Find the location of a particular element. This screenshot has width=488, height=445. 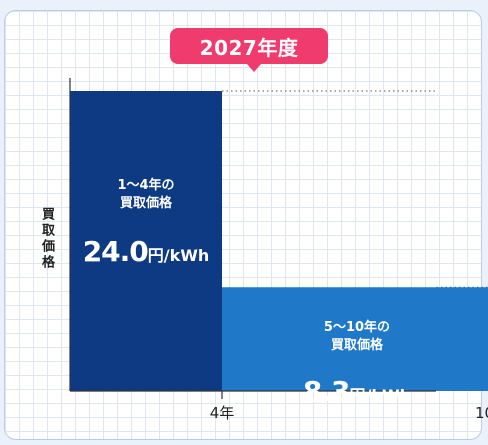

bar-2-label: 5〜10年の 買取価格 is located at coordinates (357, 337).